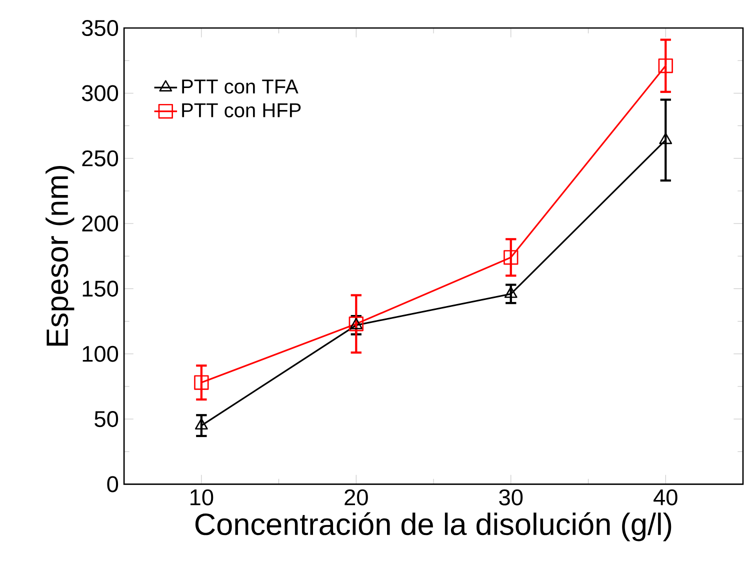 The image size is (747, 564). I want to click on y-tick-label: 300, so click(100, 93).